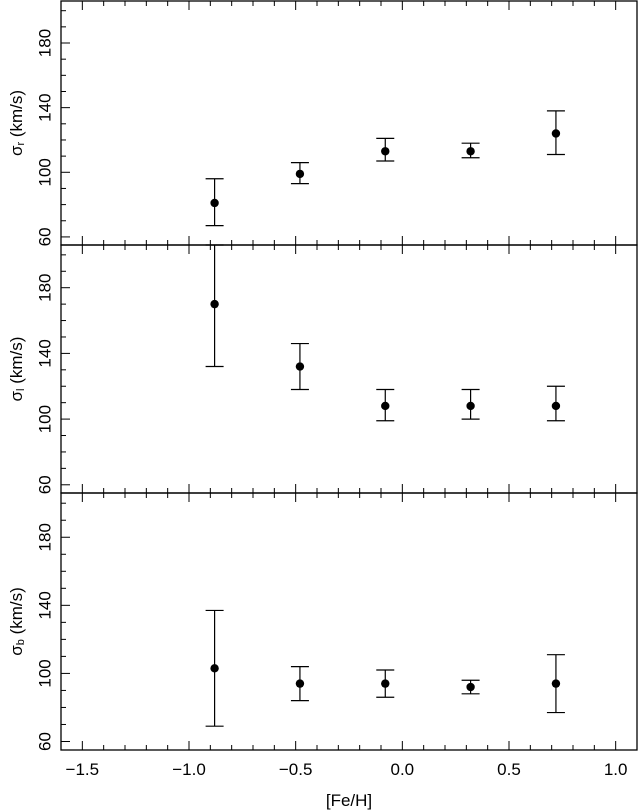 Image resolution: width=638 pixels, height=812 pixels. What do you see at coordinates (189, 769) in the screenshot?
I see `x-tick-label: −1.0` at bounding box center [189, 769].